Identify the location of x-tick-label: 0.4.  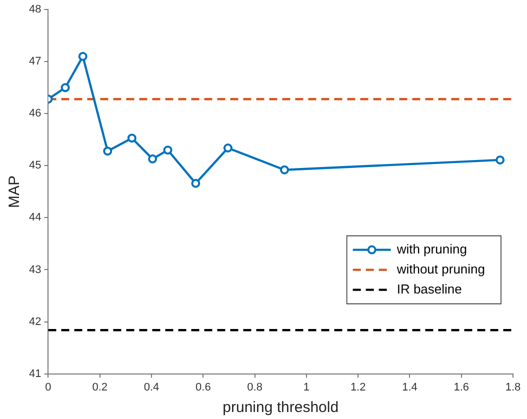
(152, 387).